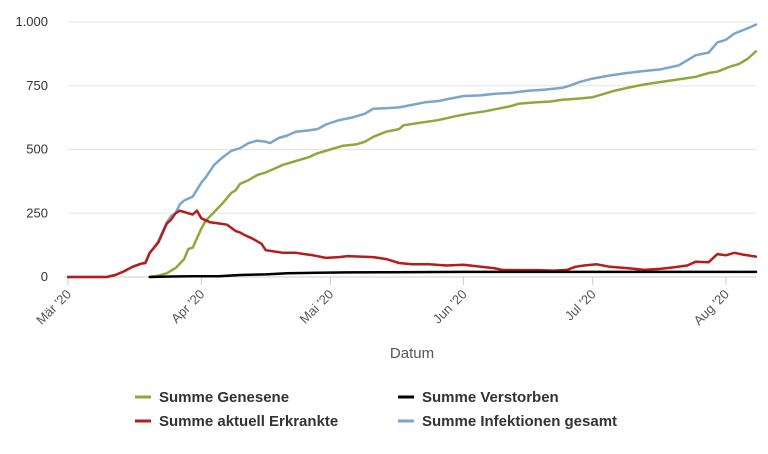 This screenshot has width=768, height=454. I want to click on x-tick-label: Aug '20, so click(711, 307).